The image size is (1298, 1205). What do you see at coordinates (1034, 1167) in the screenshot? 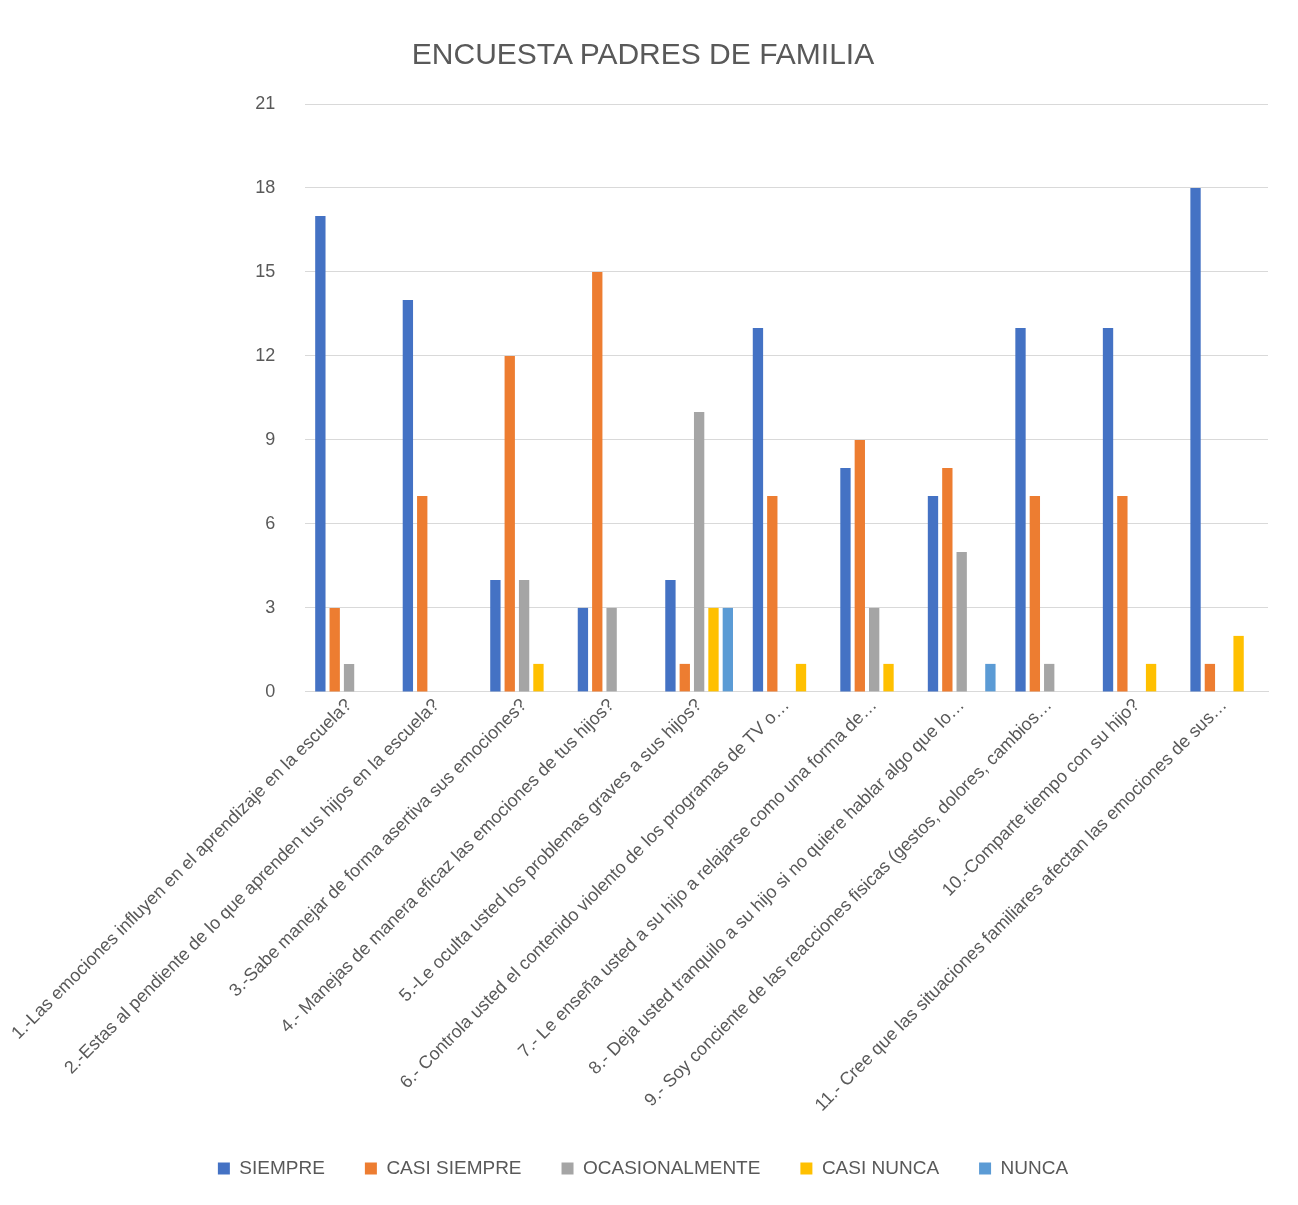
I see `legend-label: NUNCA` at bounding box center [1034, 1167].